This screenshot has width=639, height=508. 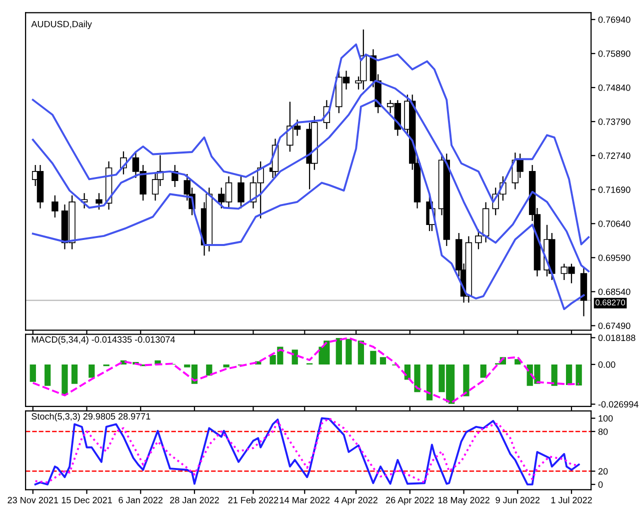 What do you see at coordinates (611, 303) in the screenshot?
I see `ref-line-label: 0.68270` at bounding box center [611, 303].